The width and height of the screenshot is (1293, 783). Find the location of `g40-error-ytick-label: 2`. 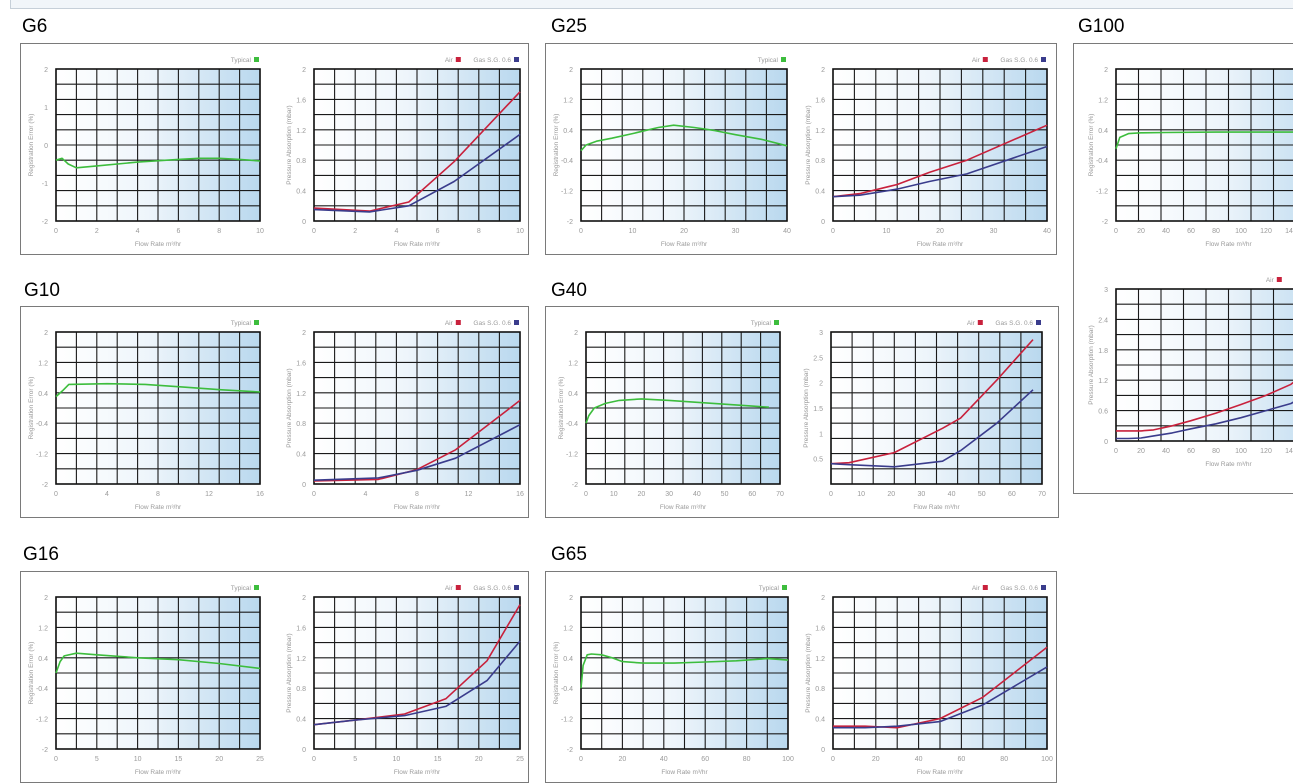

g40-error-ytick-label: 2 is located at coordinates (576, 333).